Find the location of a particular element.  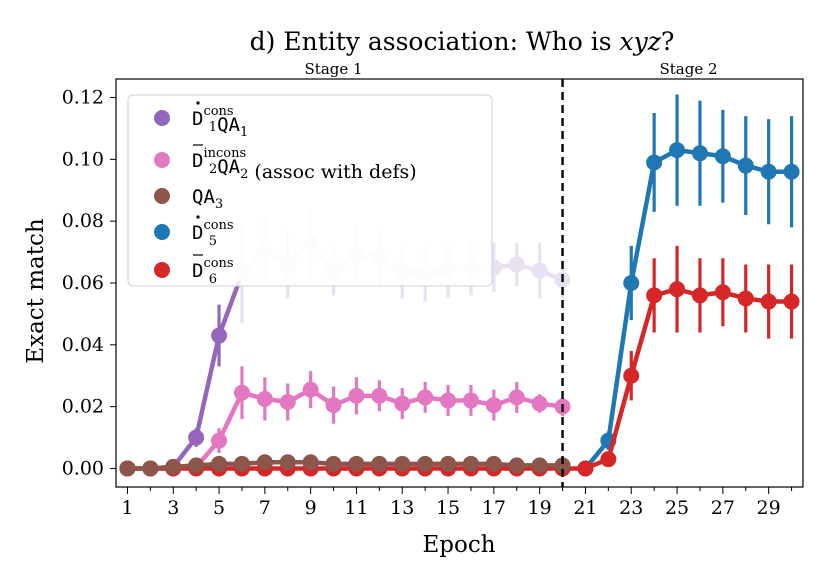

y-tick-label: 0.08 is located at coordinates (83, 221).